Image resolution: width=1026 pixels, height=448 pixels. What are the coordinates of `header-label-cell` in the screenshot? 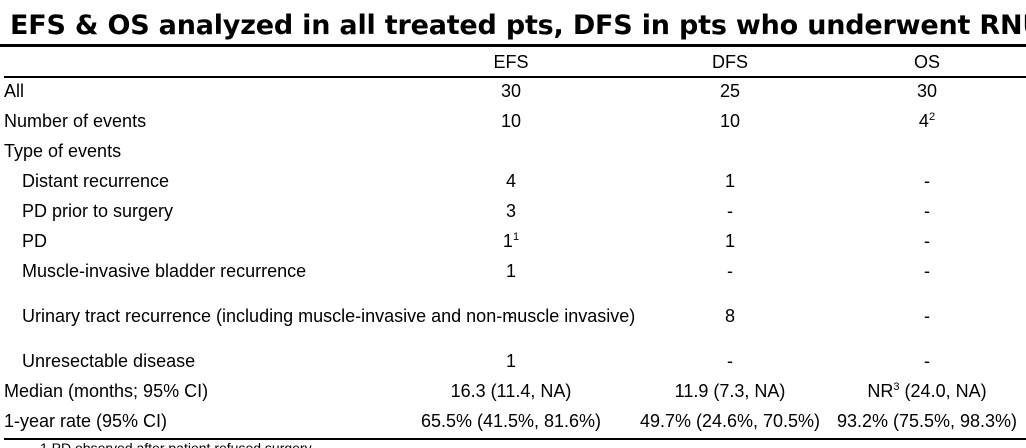 It's located at (197, 62).